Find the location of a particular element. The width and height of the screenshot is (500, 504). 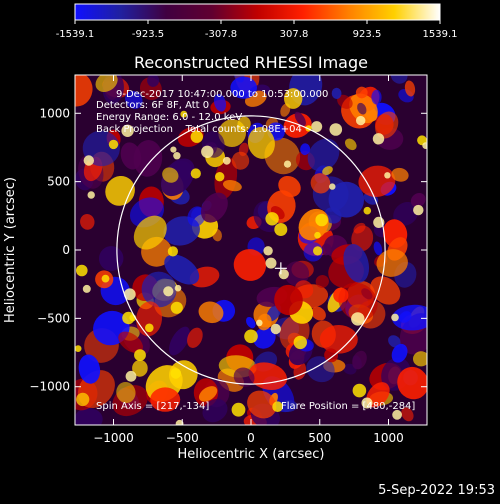

y-axis-label: Heliocentric Y (arcsec) is located at coordinates (10, 250).